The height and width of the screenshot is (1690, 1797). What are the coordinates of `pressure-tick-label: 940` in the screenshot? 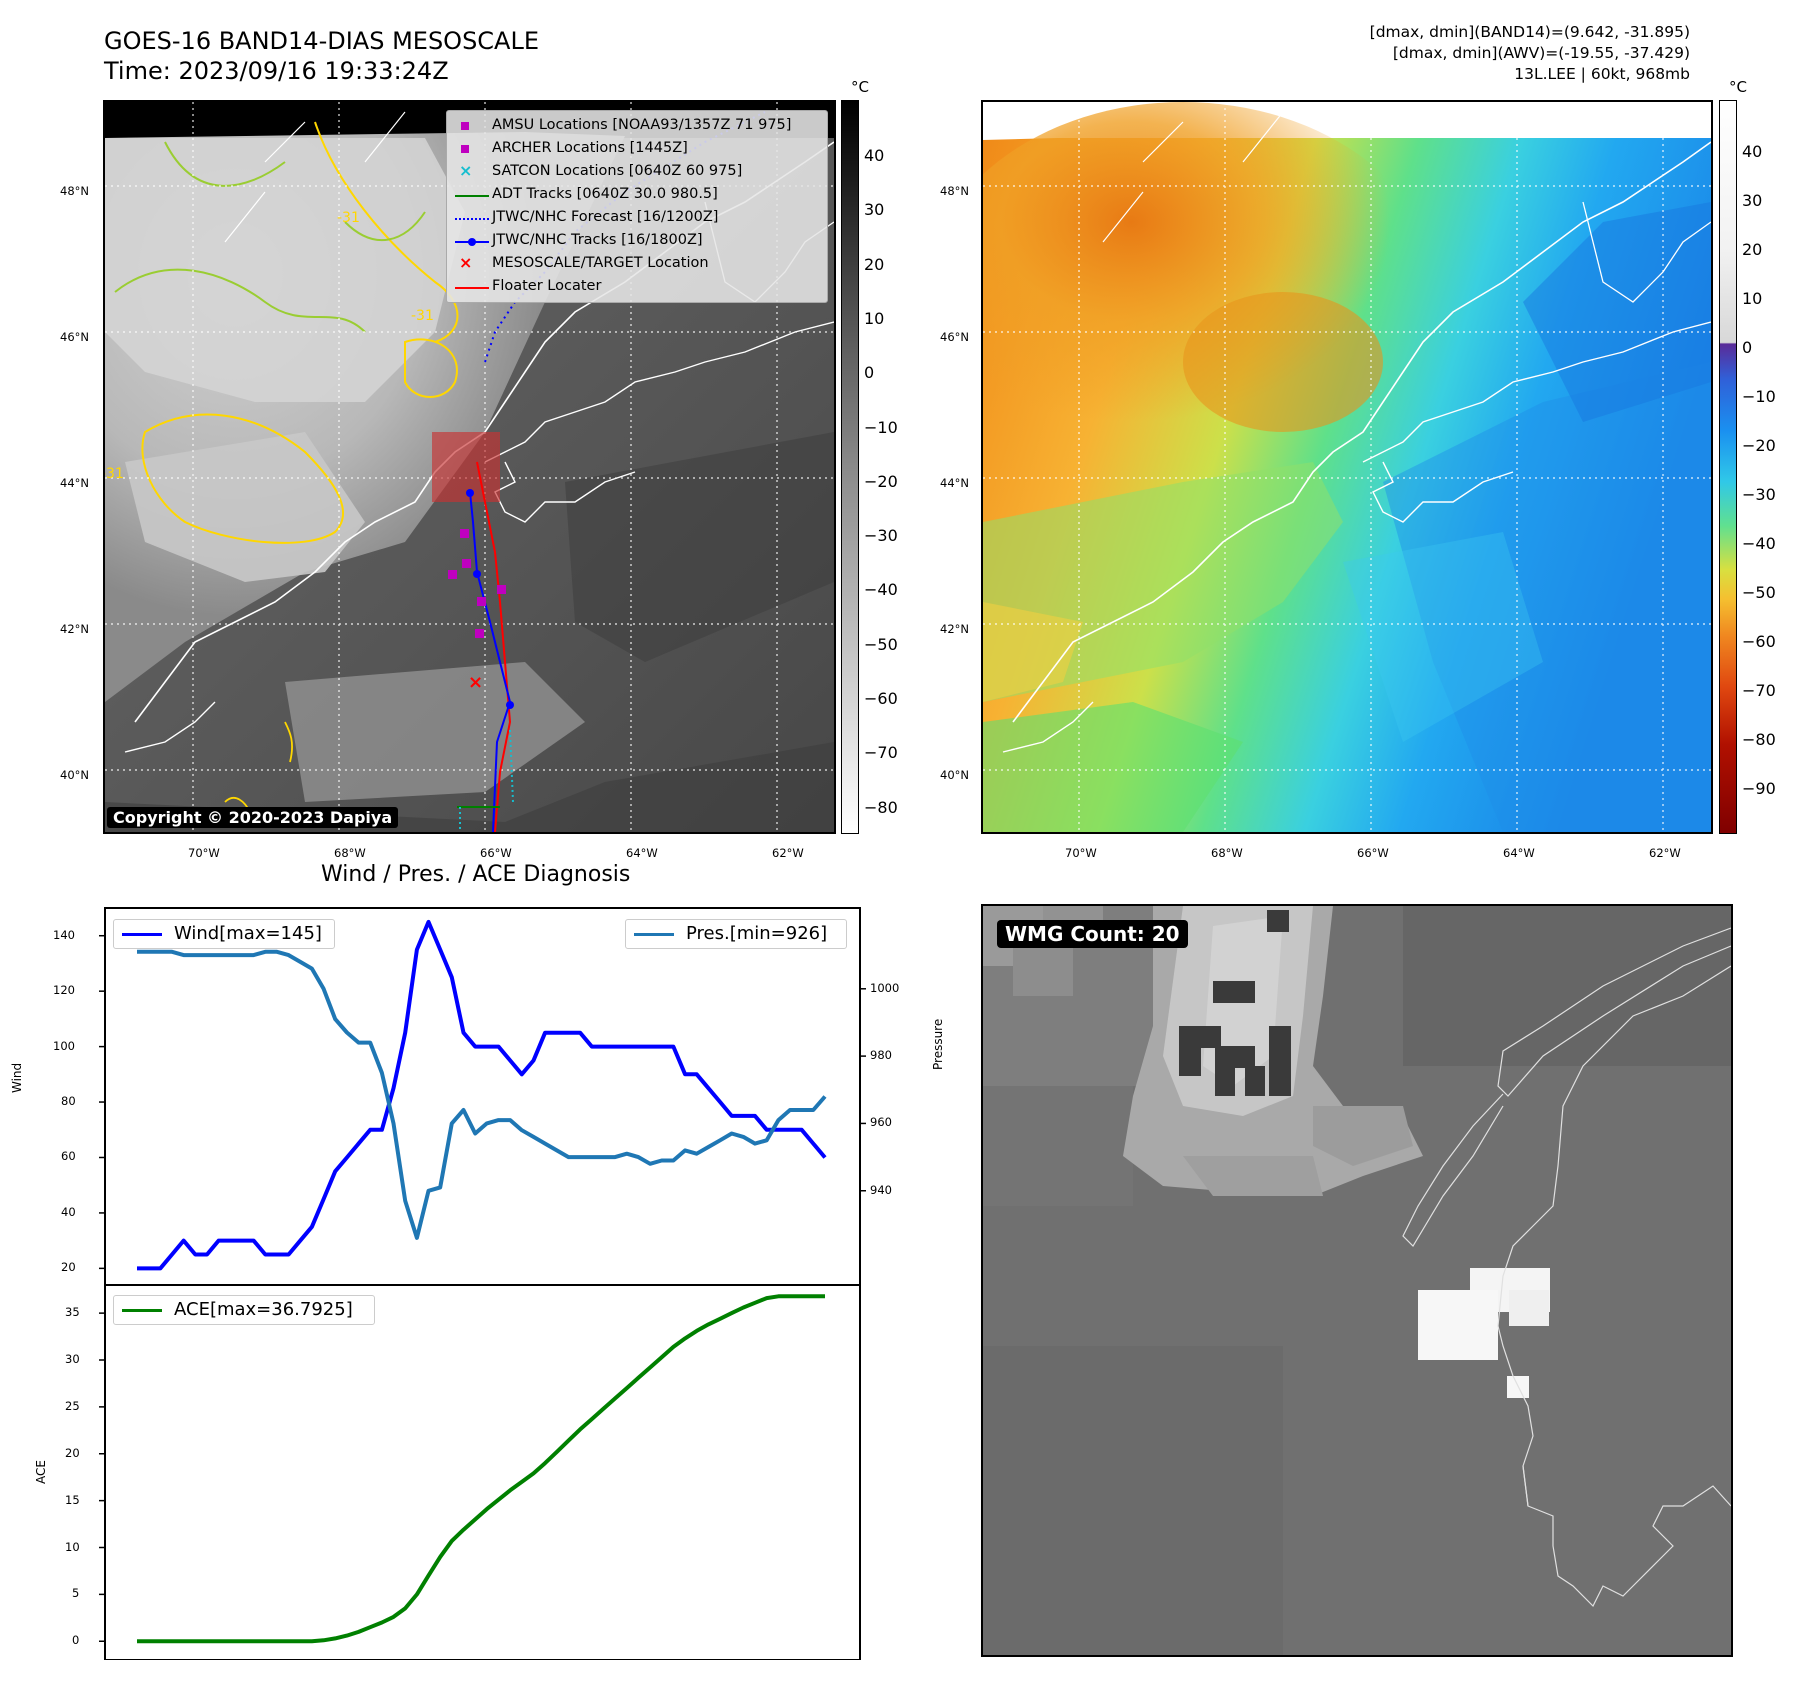 It's located at (881, 1189).